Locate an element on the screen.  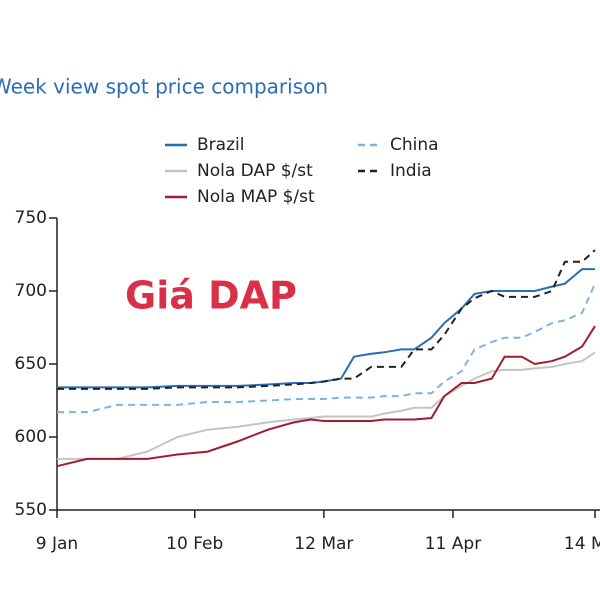
x-tick-label: 9 Jan is located at coordinates (57, 544).